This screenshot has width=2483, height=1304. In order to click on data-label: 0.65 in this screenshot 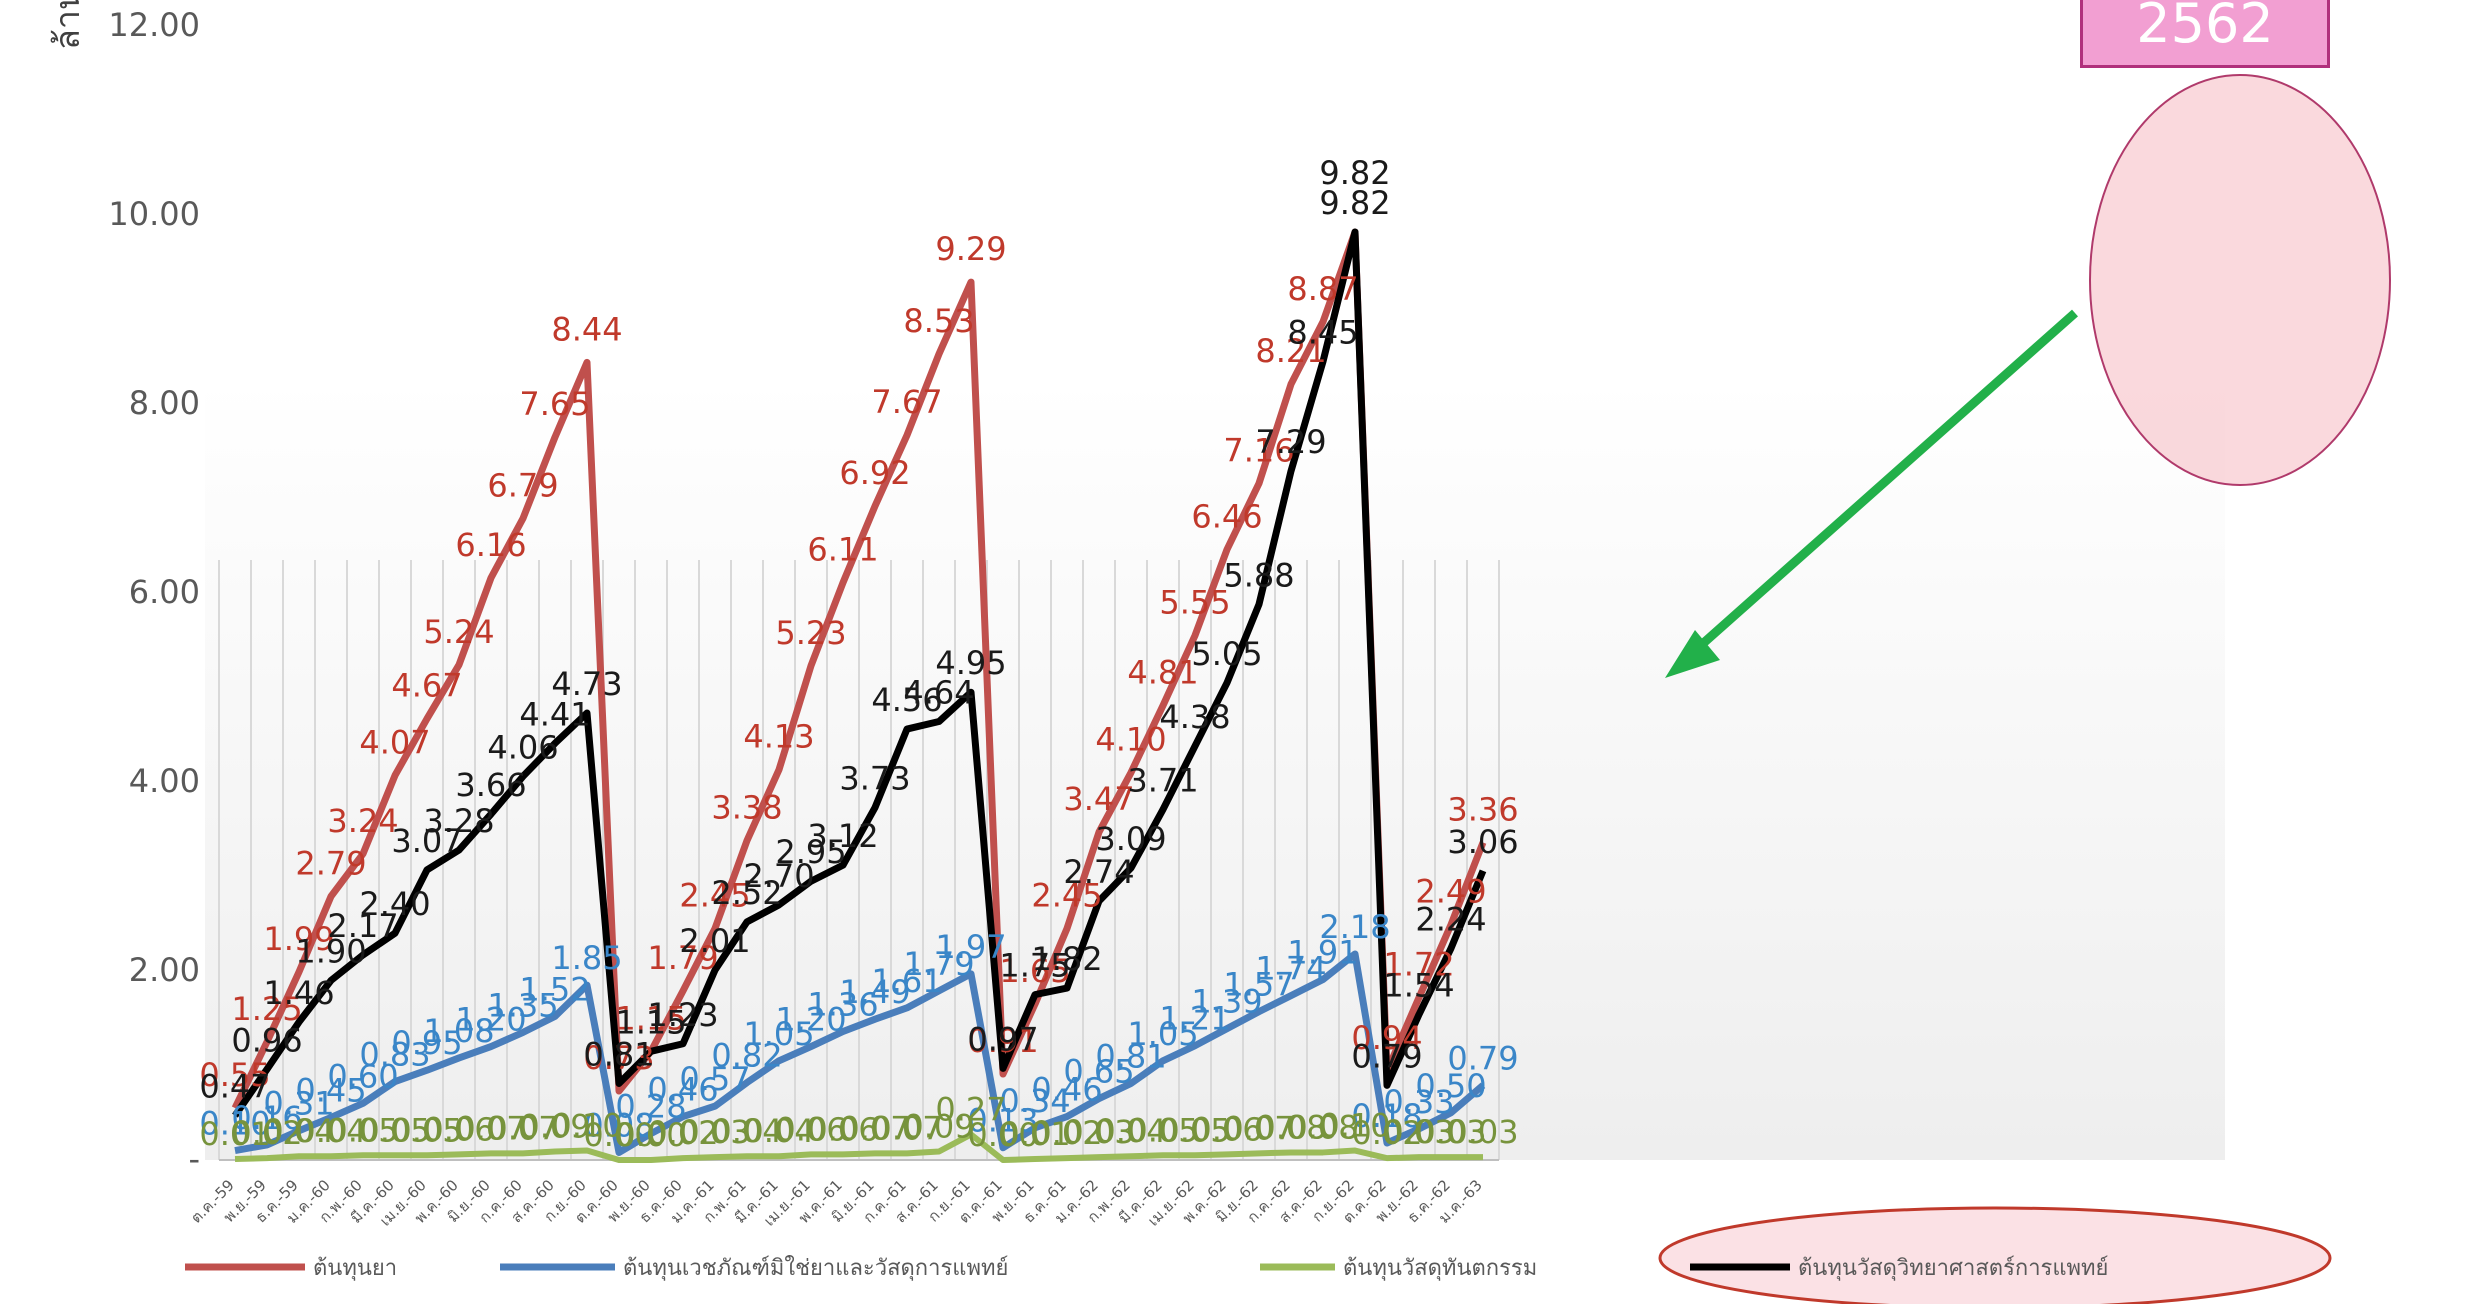, I will do `click(1098, 1072)`.